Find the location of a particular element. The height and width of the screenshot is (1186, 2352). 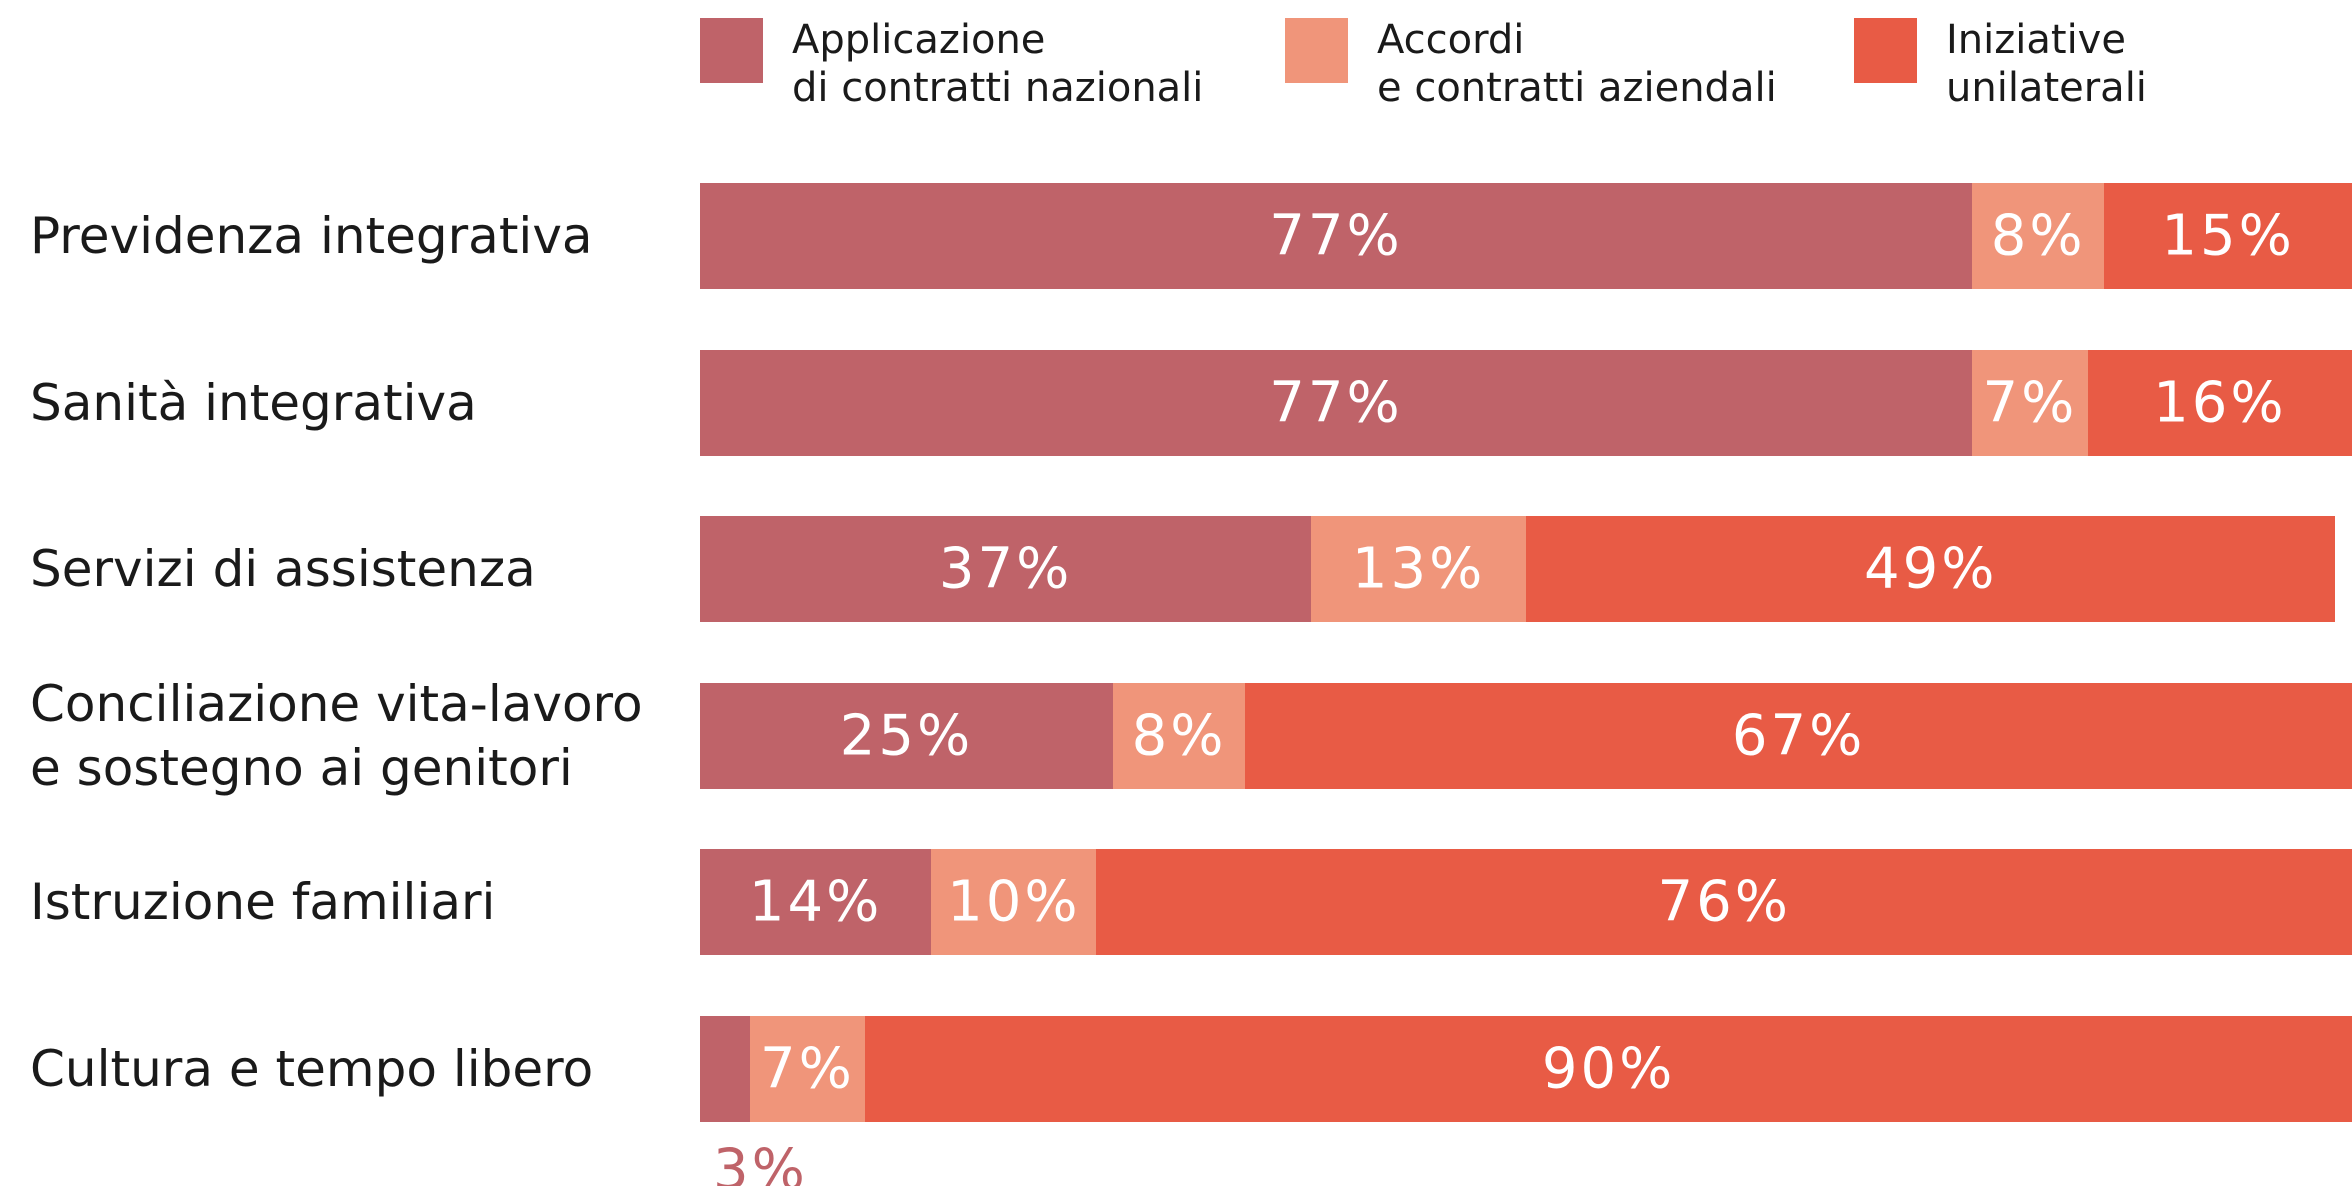

value-label: 76% is located at coordinates (1724, 902).